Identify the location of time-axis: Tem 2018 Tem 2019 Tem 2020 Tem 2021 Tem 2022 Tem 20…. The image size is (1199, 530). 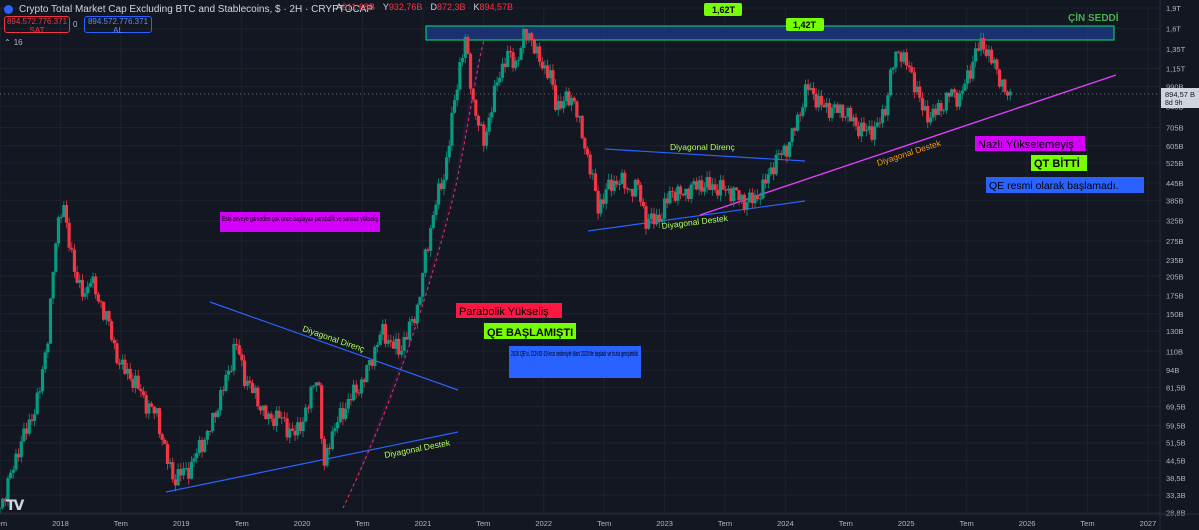
(599, 520).